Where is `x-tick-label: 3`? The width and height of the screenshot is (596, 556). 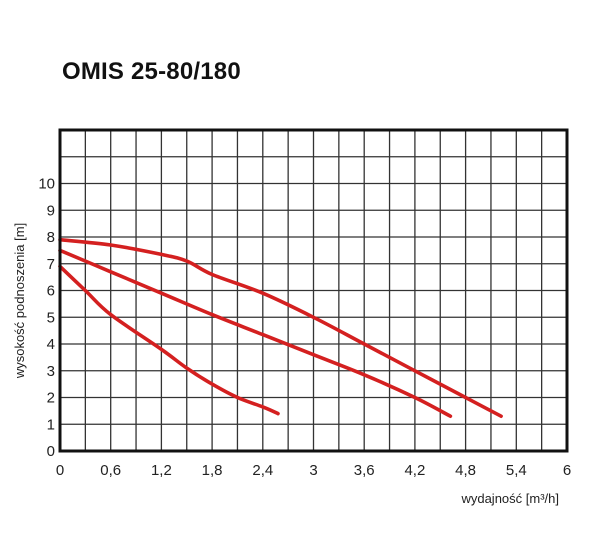 x-tick-label: 3 is located at coordinates (313, 470).